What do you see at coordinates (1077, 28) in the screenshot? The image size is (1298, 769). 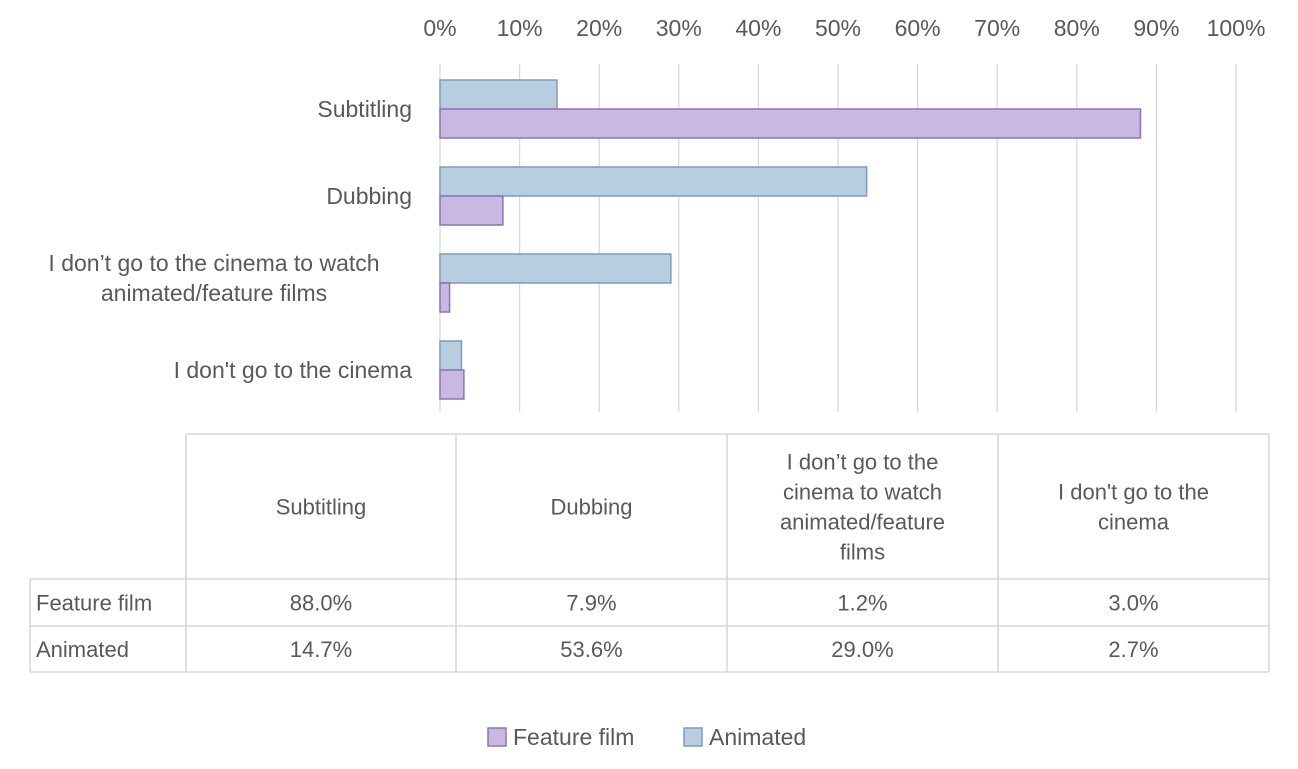 I see `x-tick-label: 80%` at bounding box center [1077, 28].